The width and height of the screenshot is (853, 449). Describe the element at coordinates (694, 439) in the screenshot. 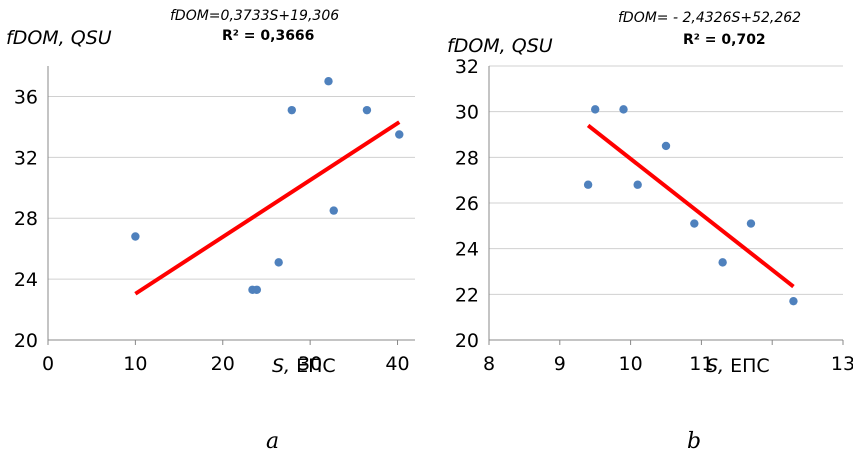

I see `chart-b-panel-label: b` at that location.